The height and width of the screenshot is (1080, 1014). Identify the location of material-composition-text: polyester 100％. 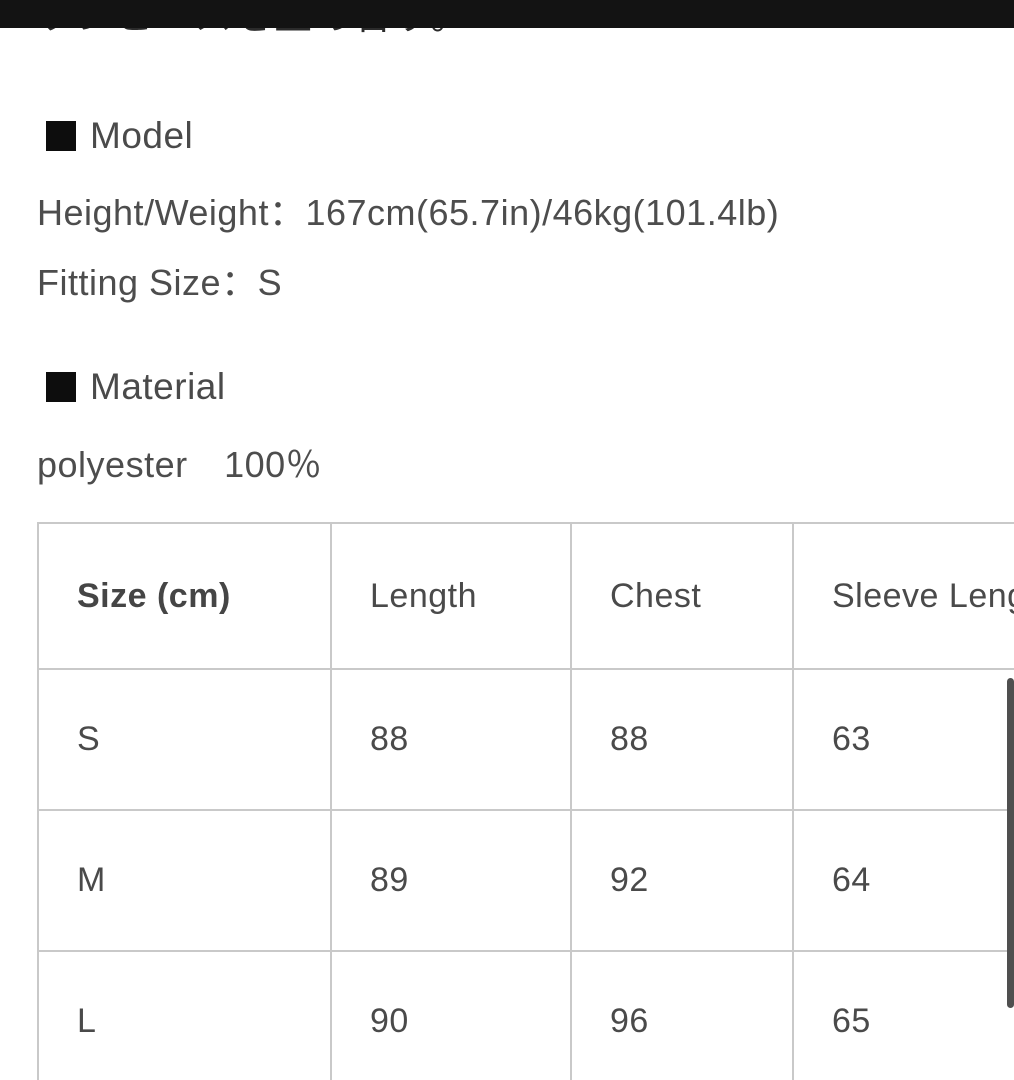
(180, 464).